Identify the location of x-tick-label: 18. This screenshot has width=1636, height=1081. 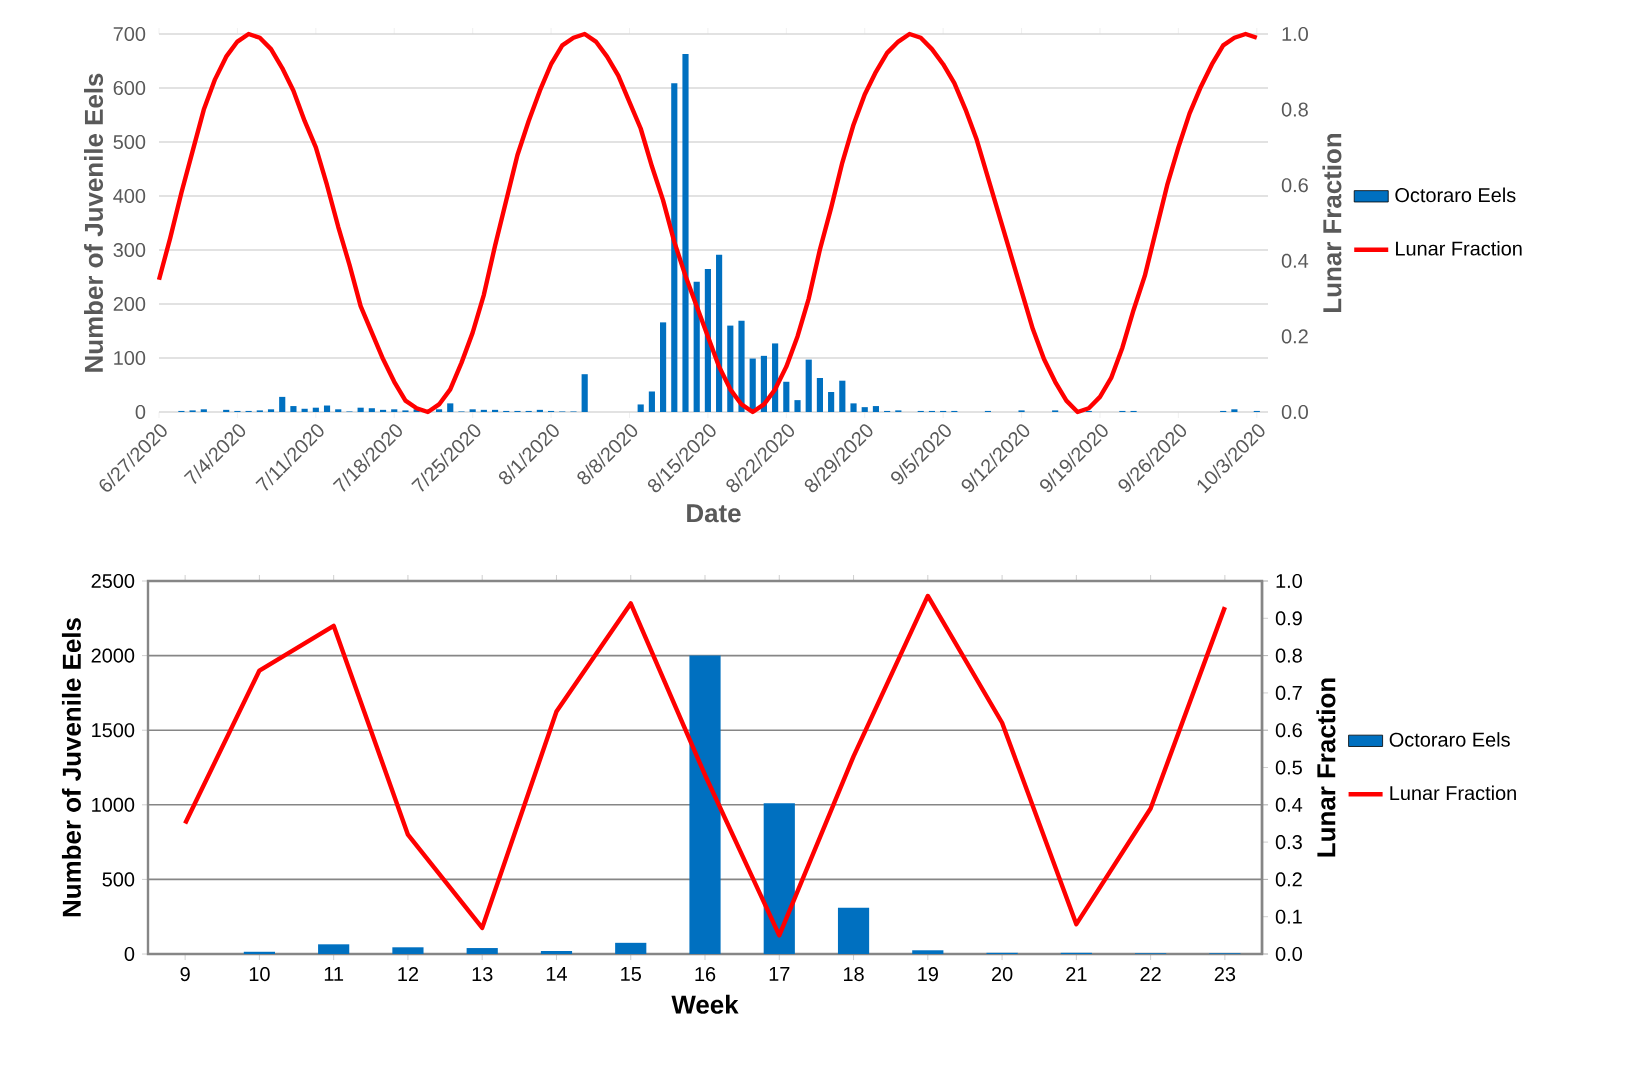
(853, 974).